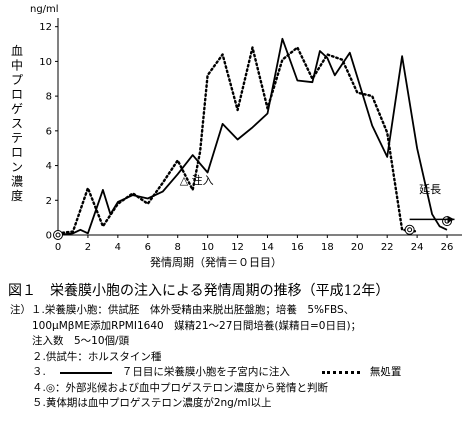 The width and height of the screenshot is (475, 427). Describe the element at coordinates (180, 387) in the screenshot. I see `note-4: ４.◎：外部兆候および血中プロゲステロン濃度から発情と判断` at that location.